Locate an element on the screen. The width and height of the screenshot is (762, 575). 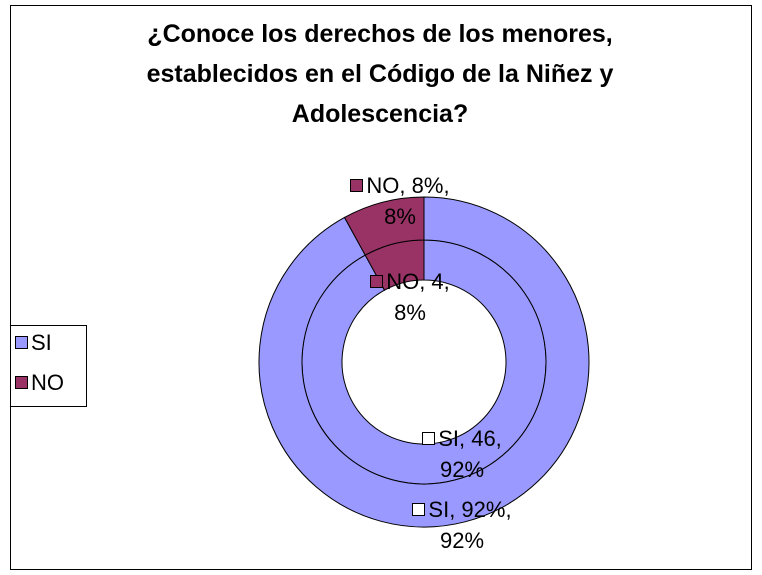
doughnut-segment is located at coordinates (384, 226).